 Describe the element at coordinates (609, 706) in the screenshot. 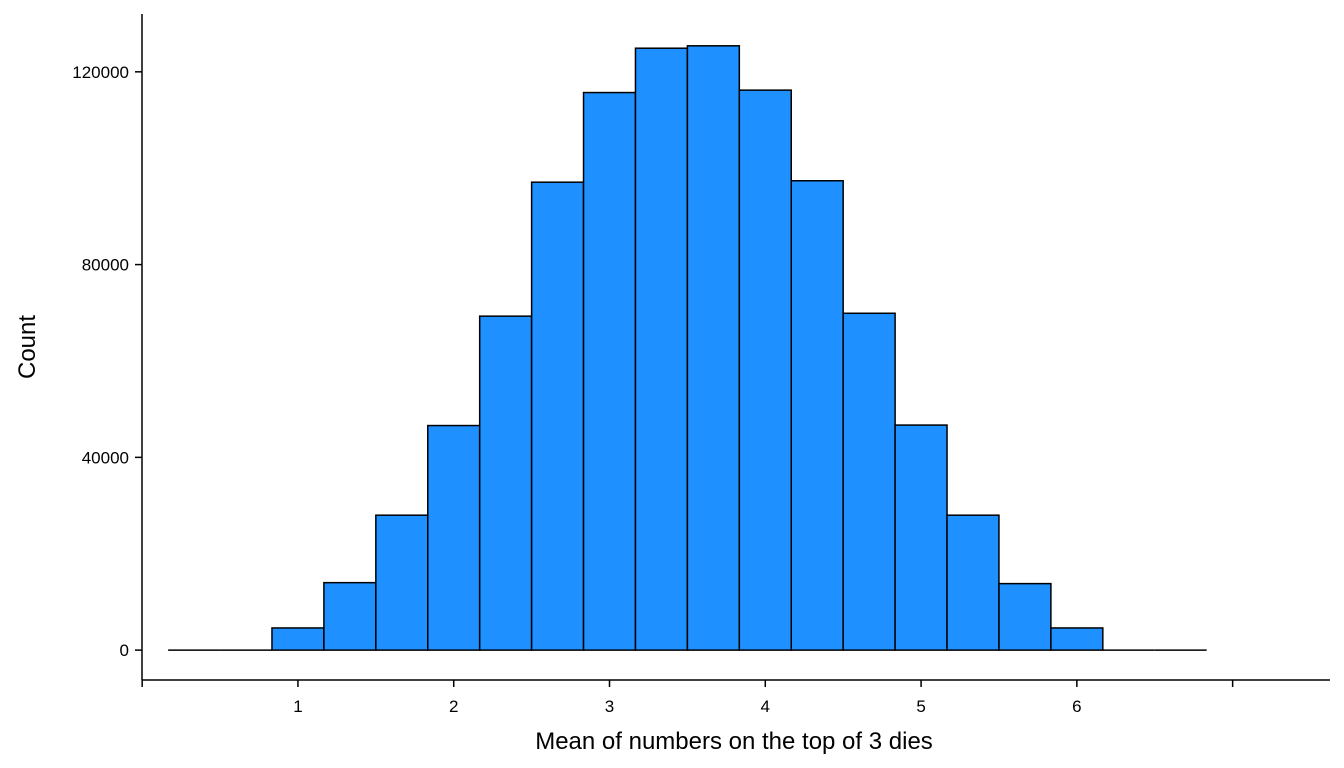

I see `x-tick-label: 3` at that location.